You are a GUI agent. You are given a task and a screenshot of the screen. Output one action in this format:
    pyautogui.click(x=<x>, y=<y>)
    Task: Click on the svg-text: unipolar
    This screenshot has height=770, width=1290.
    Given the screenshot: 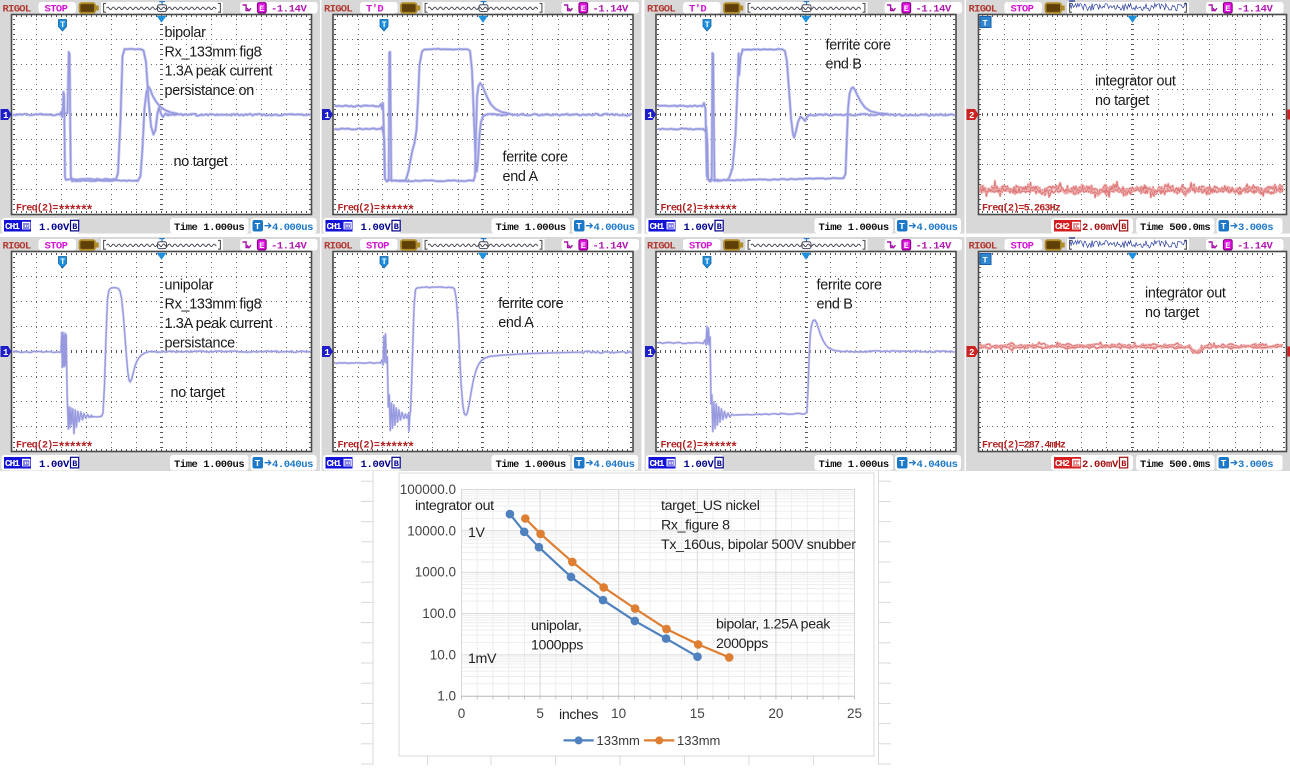 What is the action you would take?
    pyautogui.click(x=189, y=285)
    